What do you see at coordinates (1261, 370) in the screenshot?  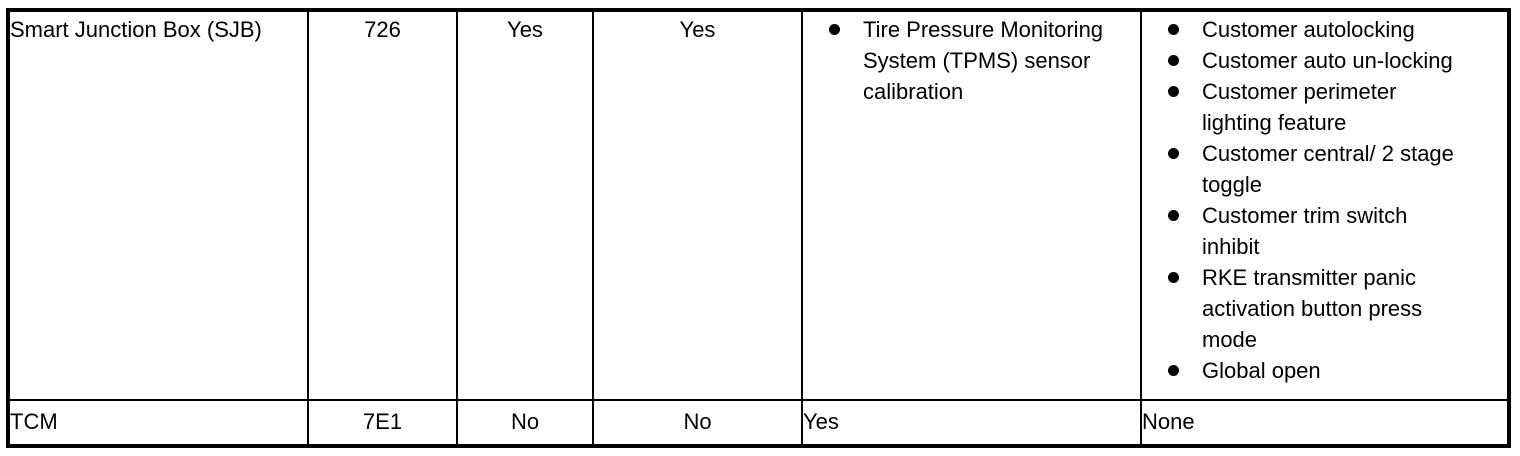 I see `list-item-label: Global open` at bounding box center [1261, 370].